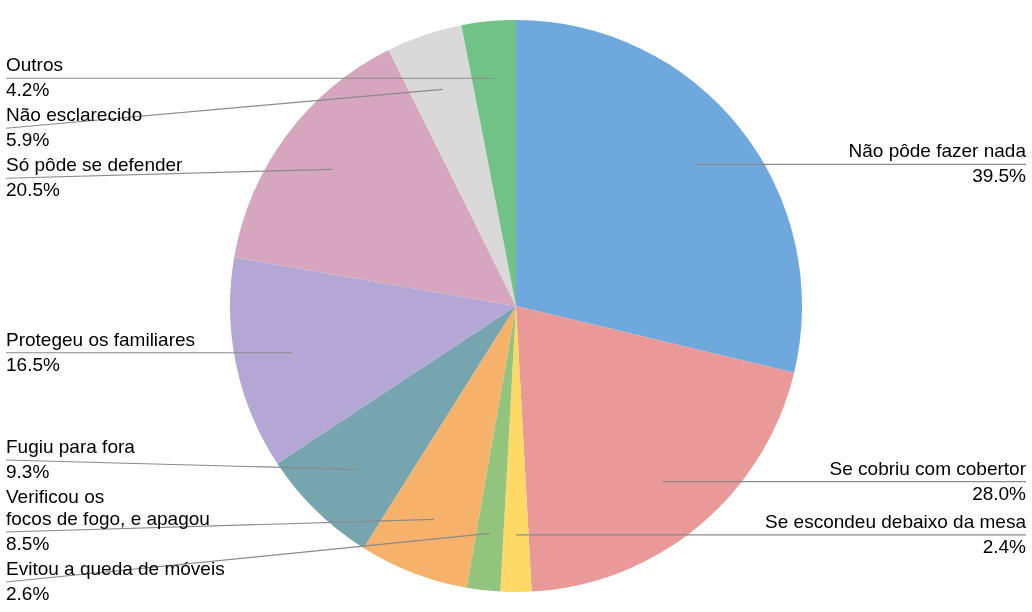 This screenshot has width=1032, height=612. Describe the element at coordinates (28, 90) in the screenshot. I see `data-label: 4.2%` at that location.